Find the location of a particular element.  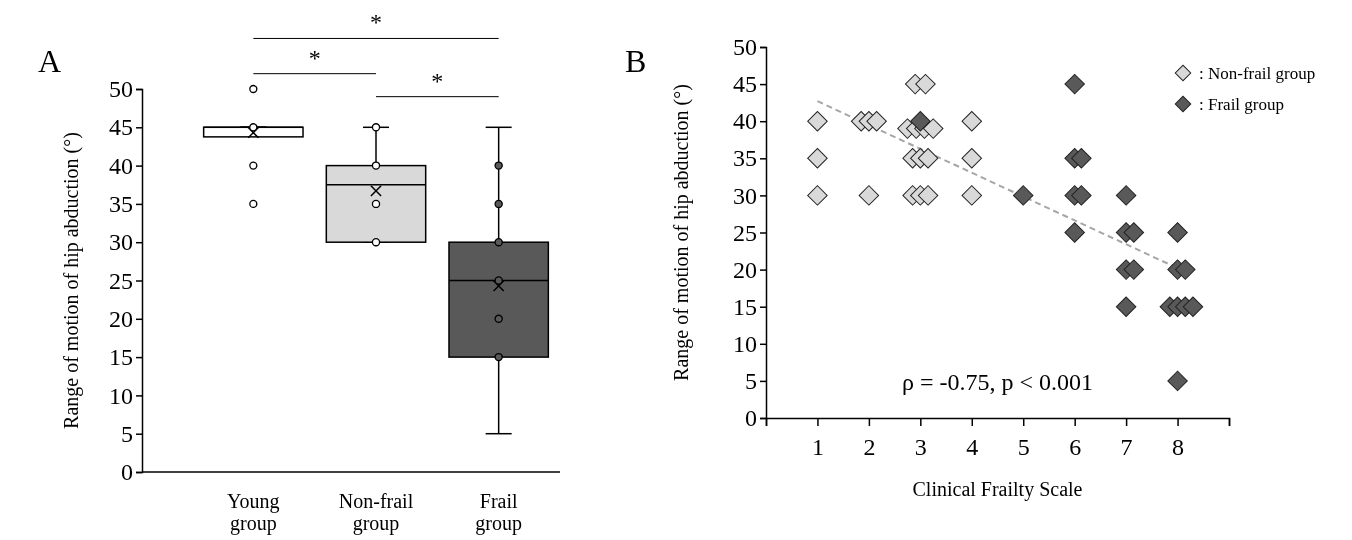

x-tick-label: Non-frail group is located at coordinates (376, 512).